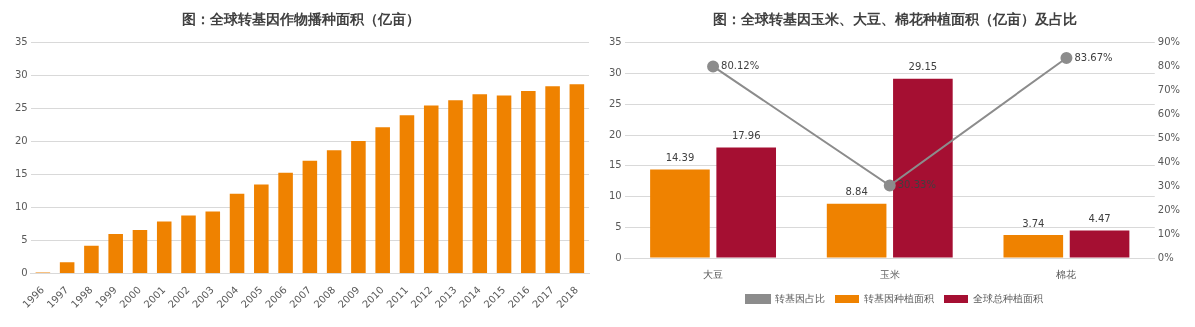 Image resolution: width=1195 pixels, height=327 pixels. Describe the element at coordinates (1099, 219) in the screenshot. I see `data-label: 4.47` at that location.